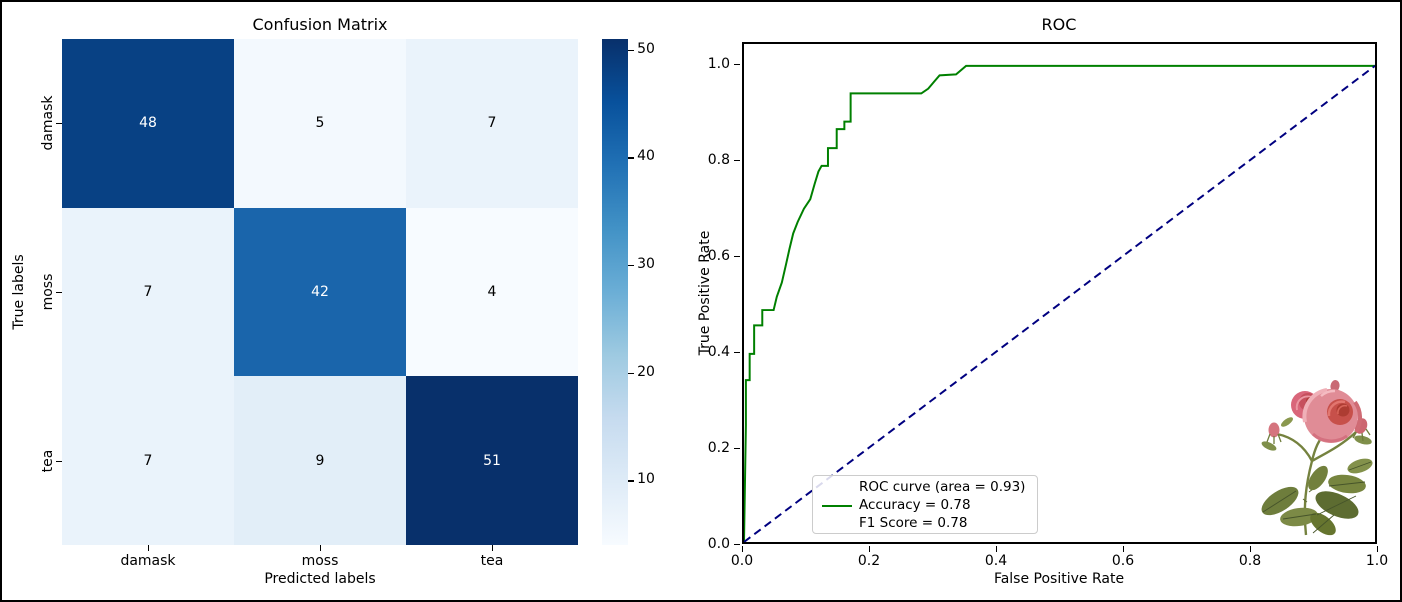 The image size is (1402, 602). Describe the element at coordinates (646, 48) in the screenshot. I see `colorbar-tick-label: 50` at that location.